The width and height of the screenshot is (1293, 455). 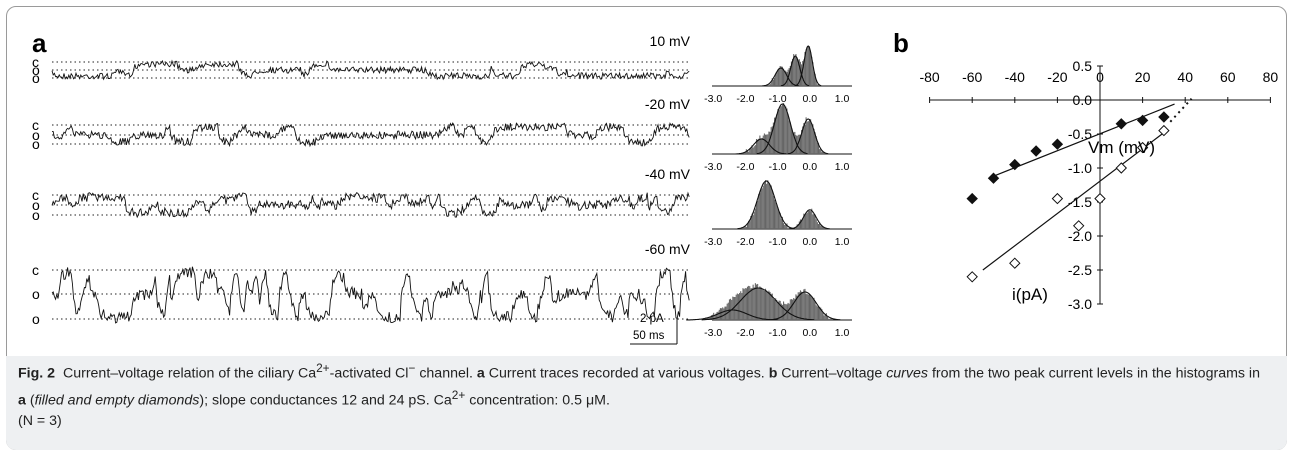 I want to click on scale-bar-time: 50 ms, so click(x=649, y=336).